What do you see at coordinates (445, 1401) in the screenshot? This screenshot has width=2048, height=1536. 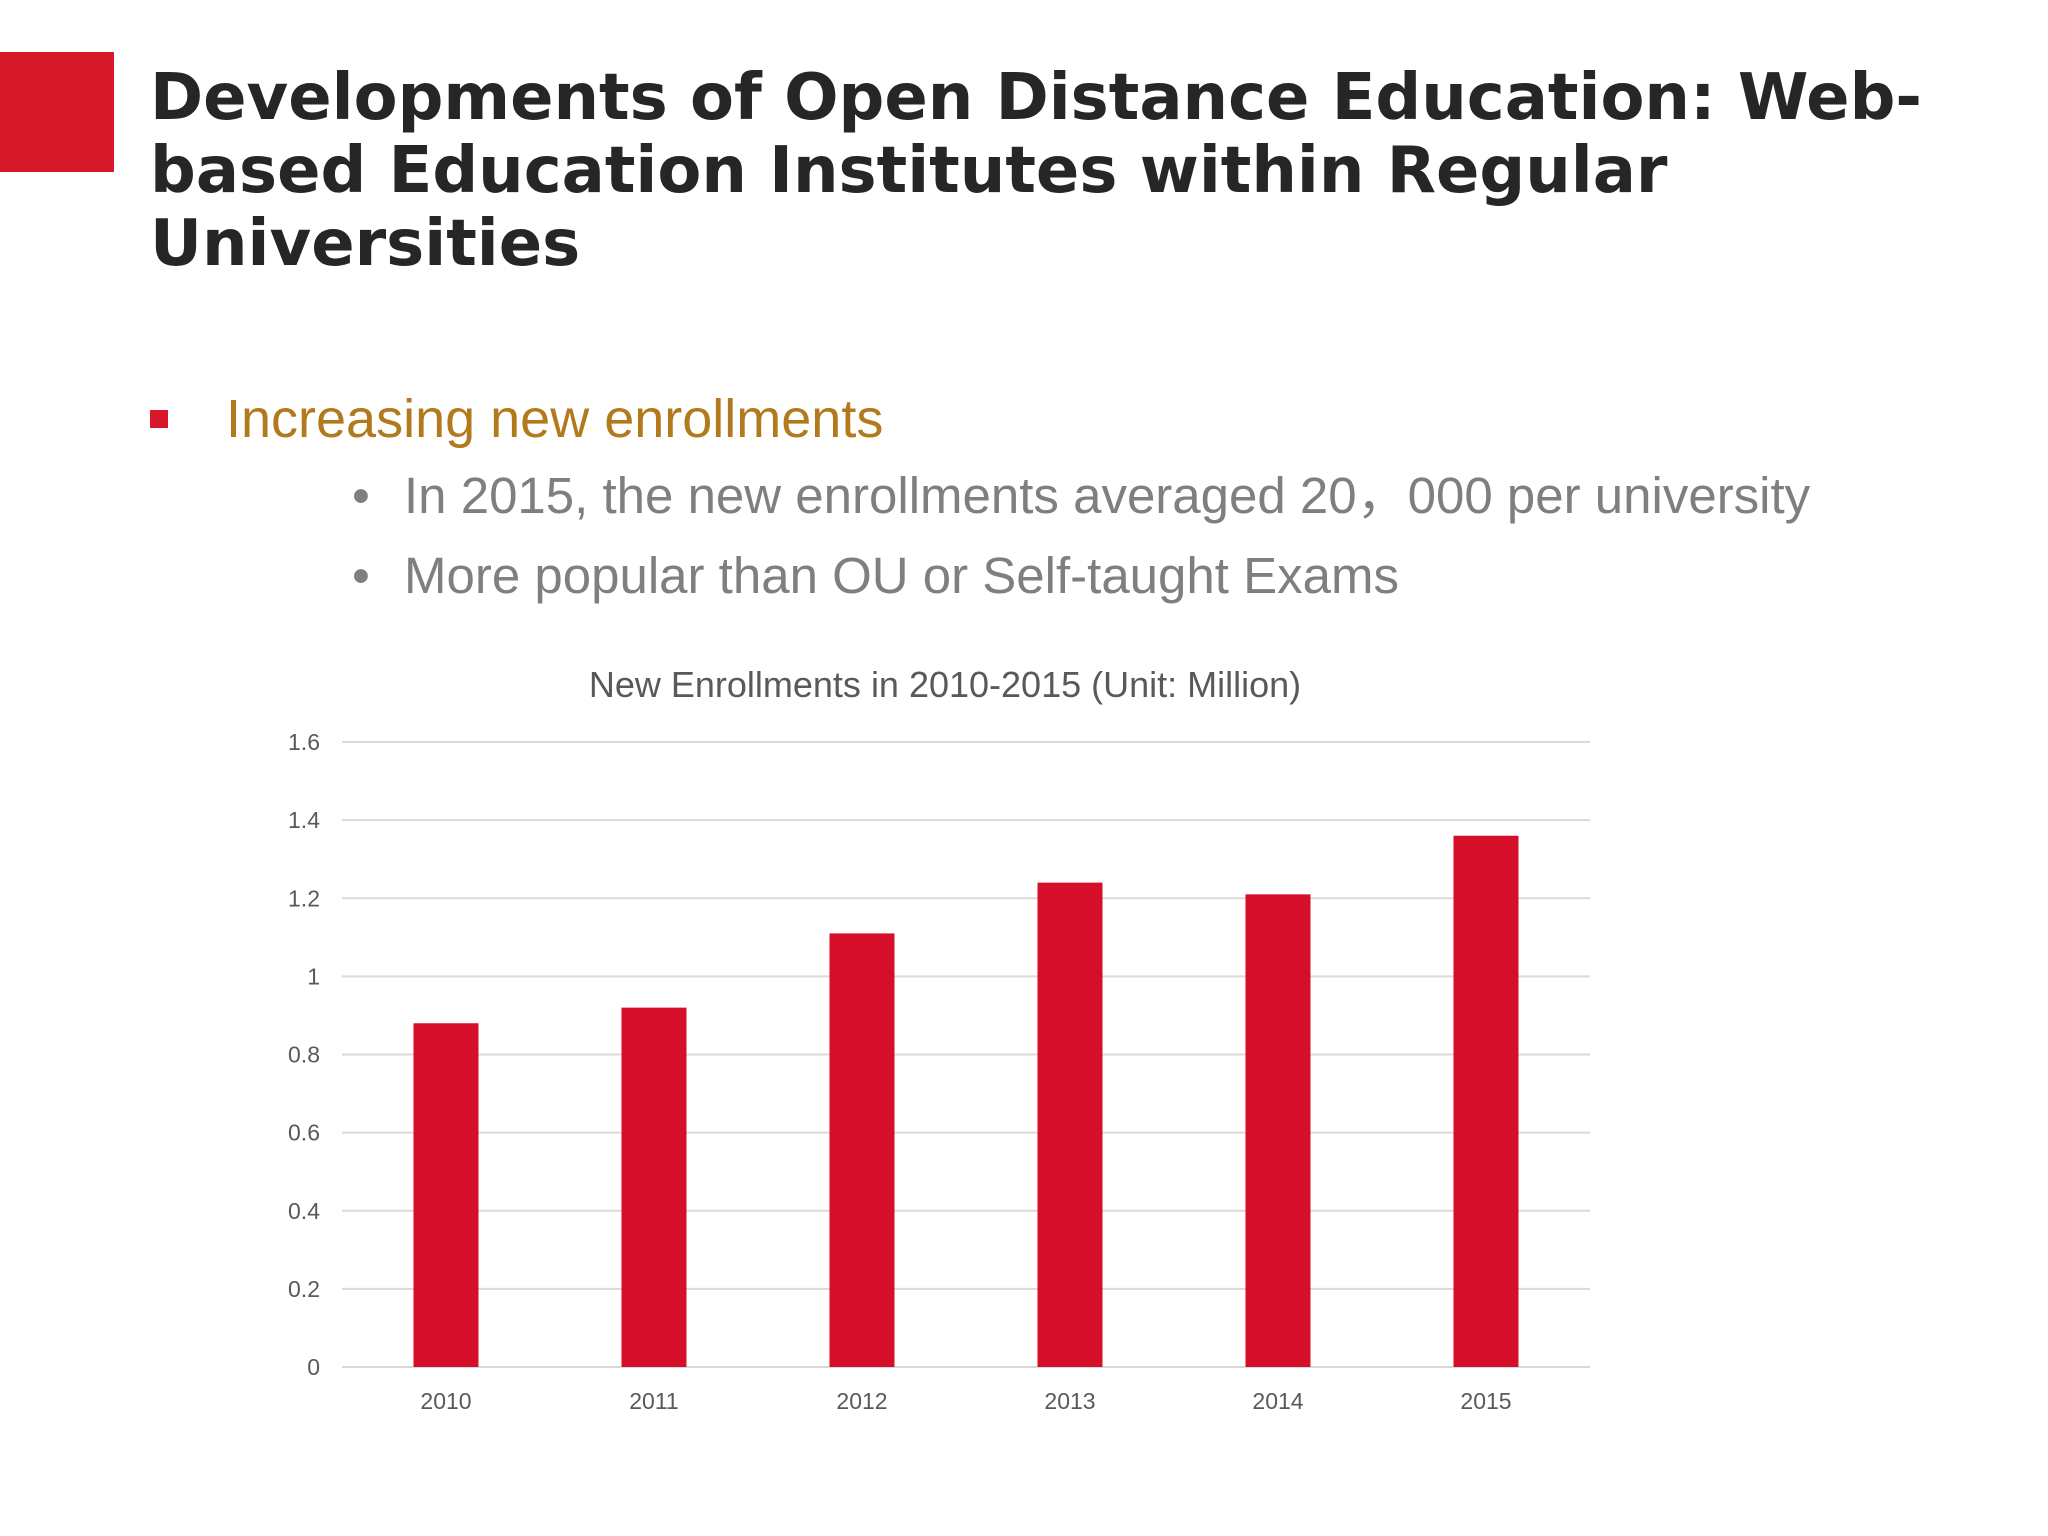 I see `x-tick-label: 2010` at bounding box center [445, 1401].